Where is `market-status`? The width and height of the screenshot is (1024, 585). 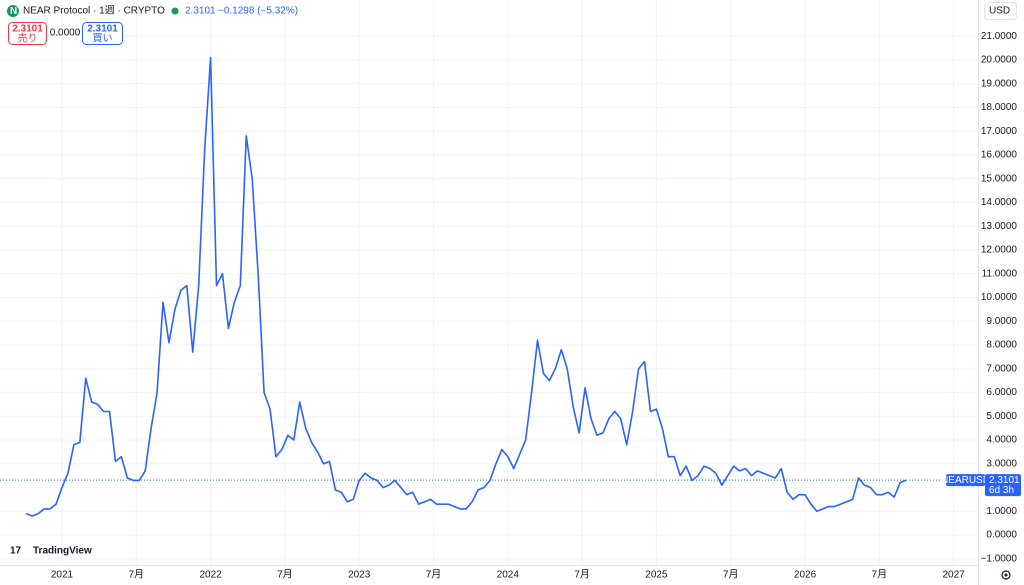
market-status is located at coordinates (175, 11).